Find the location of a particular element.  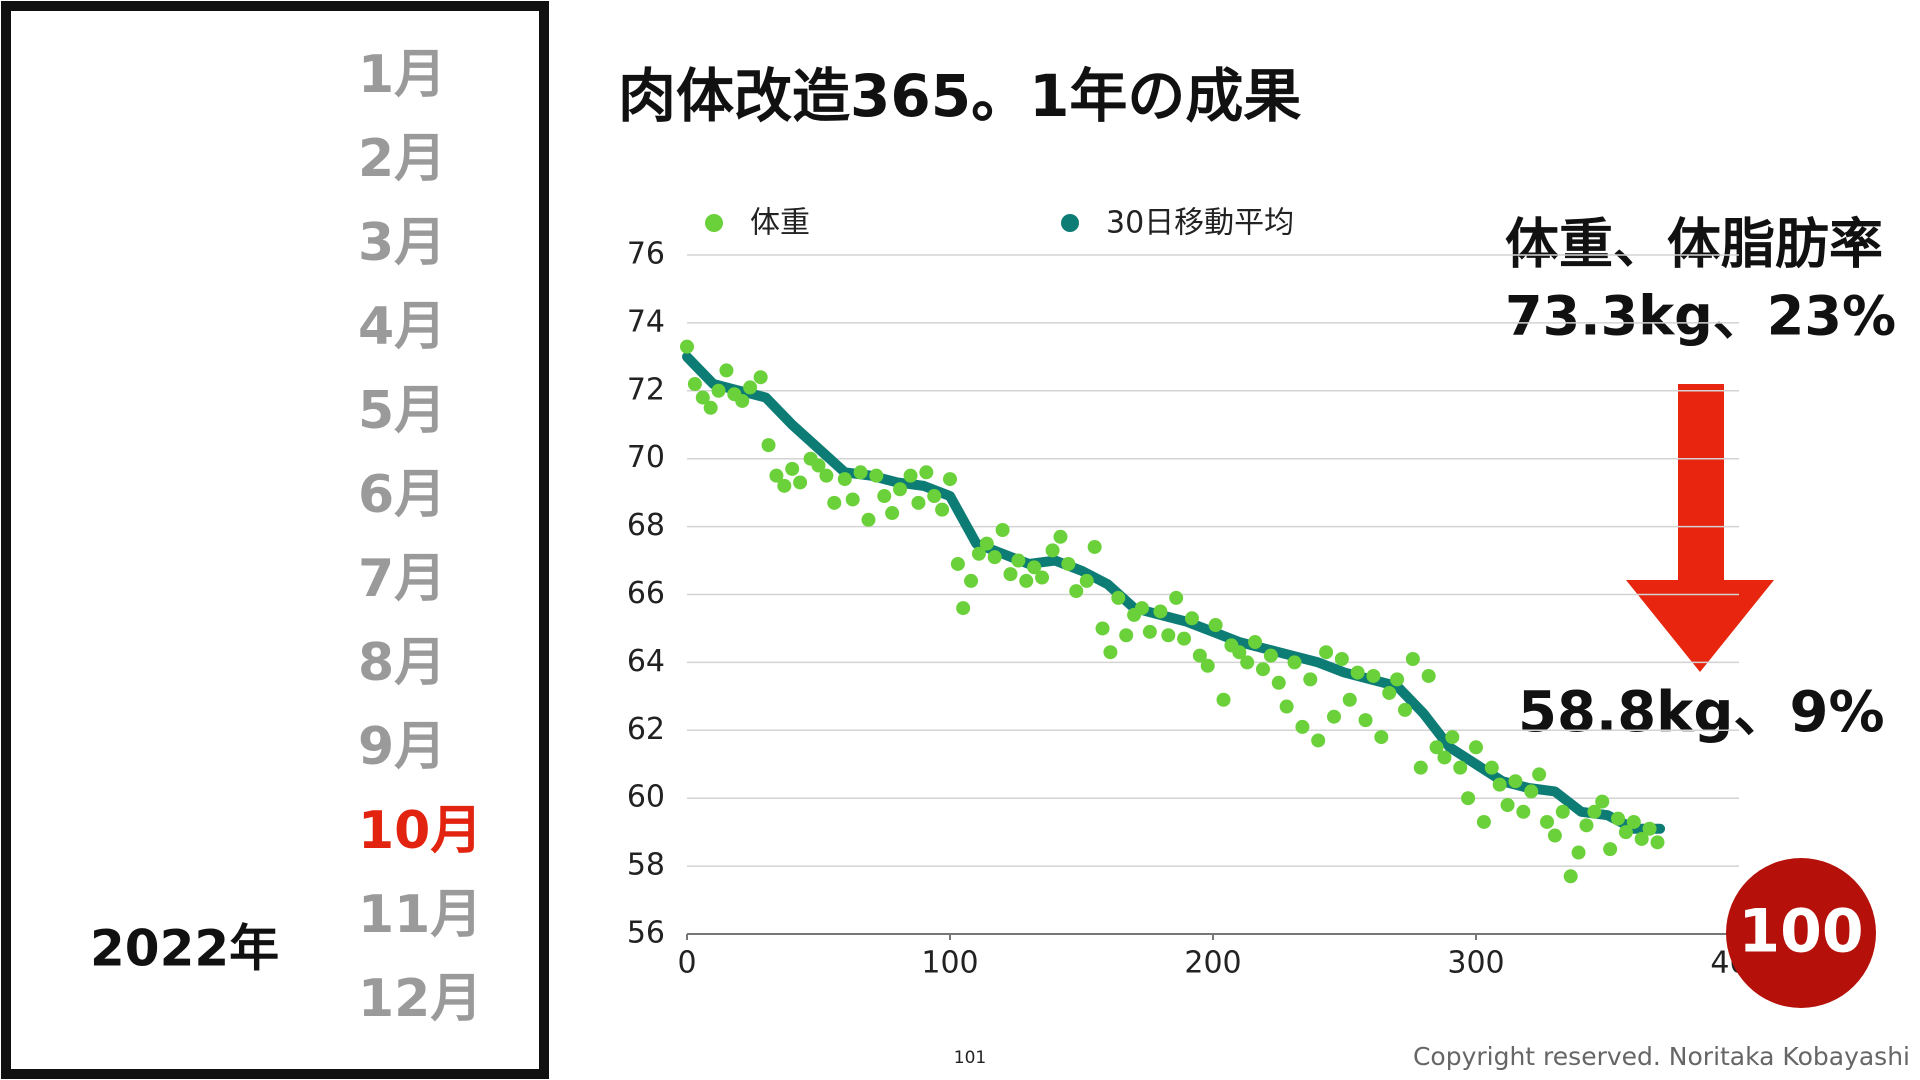

legend-marker is located at coordinates (1070, 223).